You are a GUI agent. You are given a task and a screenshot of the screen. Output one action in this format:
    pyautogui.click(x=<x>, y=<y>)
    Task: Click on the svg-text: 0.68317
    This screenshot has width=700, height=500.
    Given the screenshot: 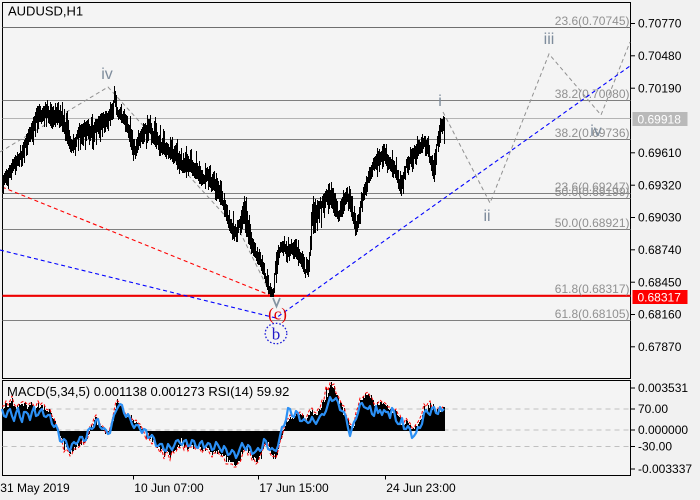 What is the action you would take?
    pyautogui.click(x=660, y=297)
    